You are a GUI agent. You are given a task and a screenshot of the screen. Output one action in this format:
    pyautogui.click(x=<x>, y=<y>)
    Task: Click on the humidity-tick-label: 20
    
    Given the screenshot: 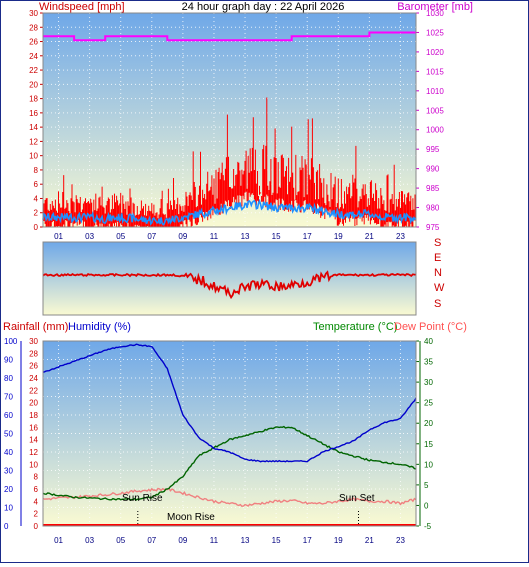 What is the action you would take?
    pyautogui.click(x=8, y=489)
    